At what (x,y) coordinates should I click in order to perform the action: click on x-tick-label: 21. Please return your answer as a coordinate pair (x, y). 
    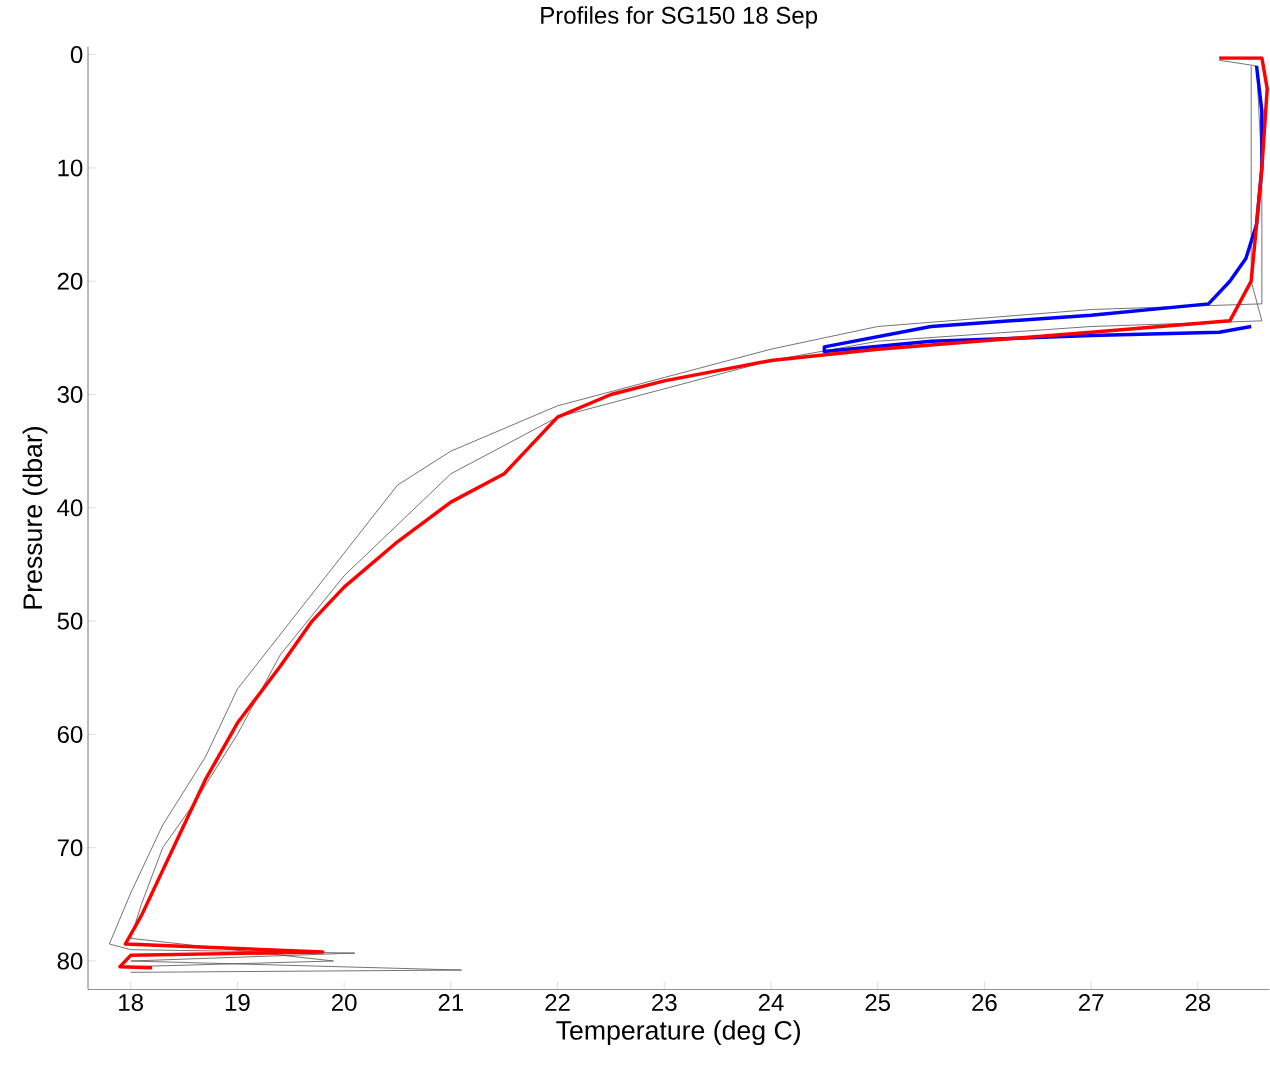
    Looking at the image, I should click on (450, 1002).